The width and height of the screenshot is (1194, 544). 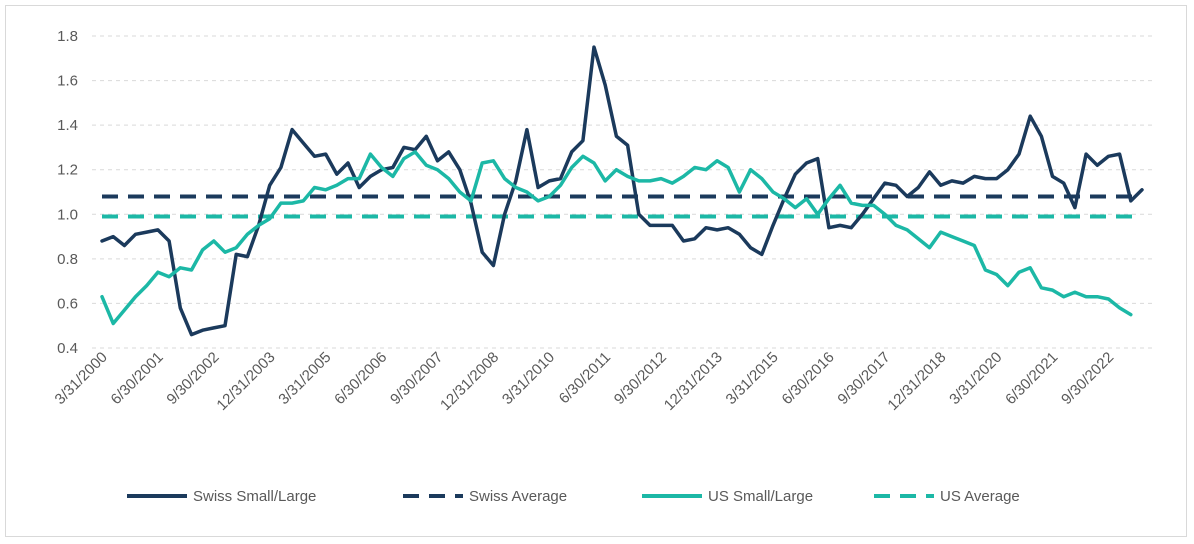 I want to click on y-tick-label: 0.8, so click(x=67, y=259).